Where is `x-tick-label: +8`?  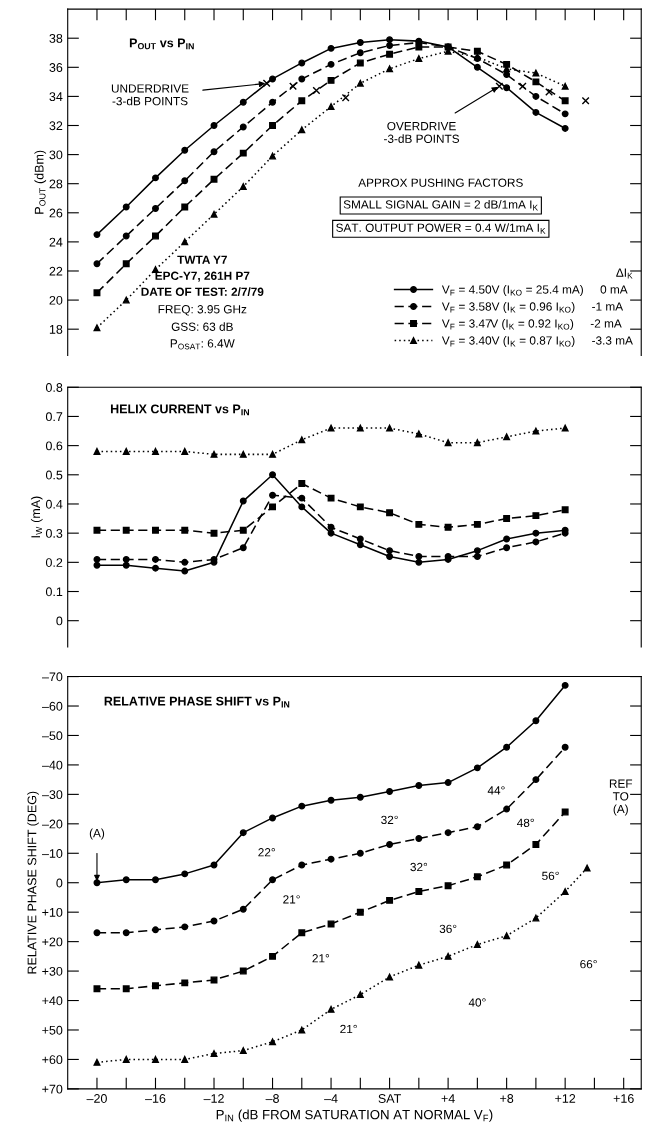
x-tick-label: +8 is located at coordinates (507, 1098).